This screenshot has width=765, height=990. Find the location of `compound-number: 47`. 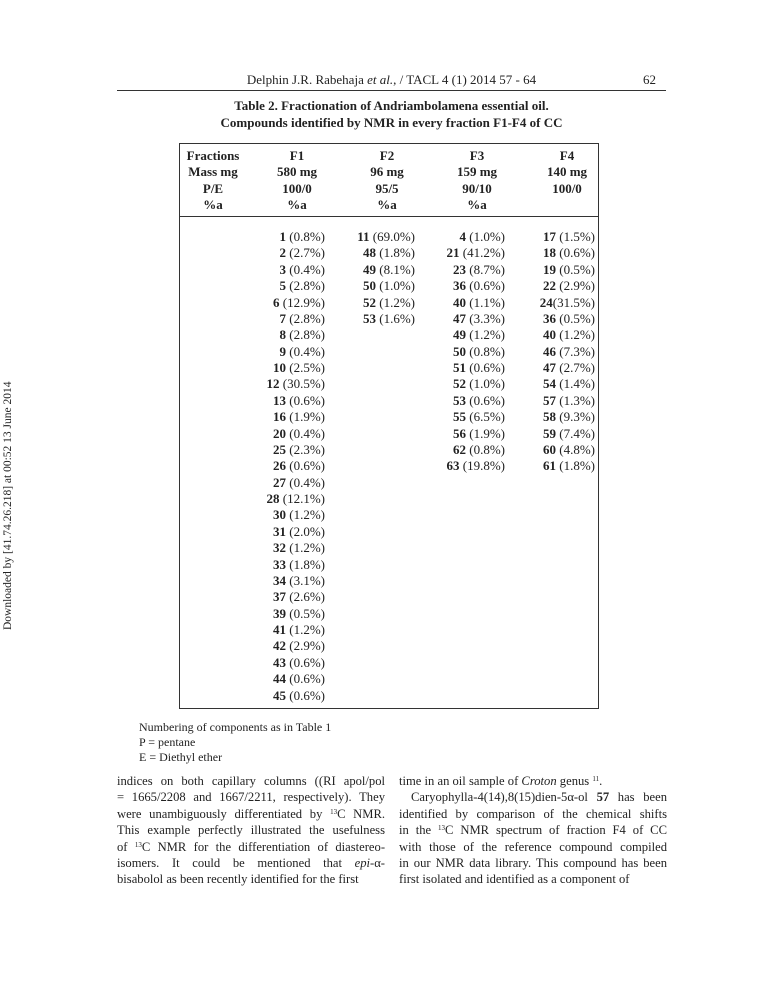

compound-number: 47 is located at coordinates (459, 318).